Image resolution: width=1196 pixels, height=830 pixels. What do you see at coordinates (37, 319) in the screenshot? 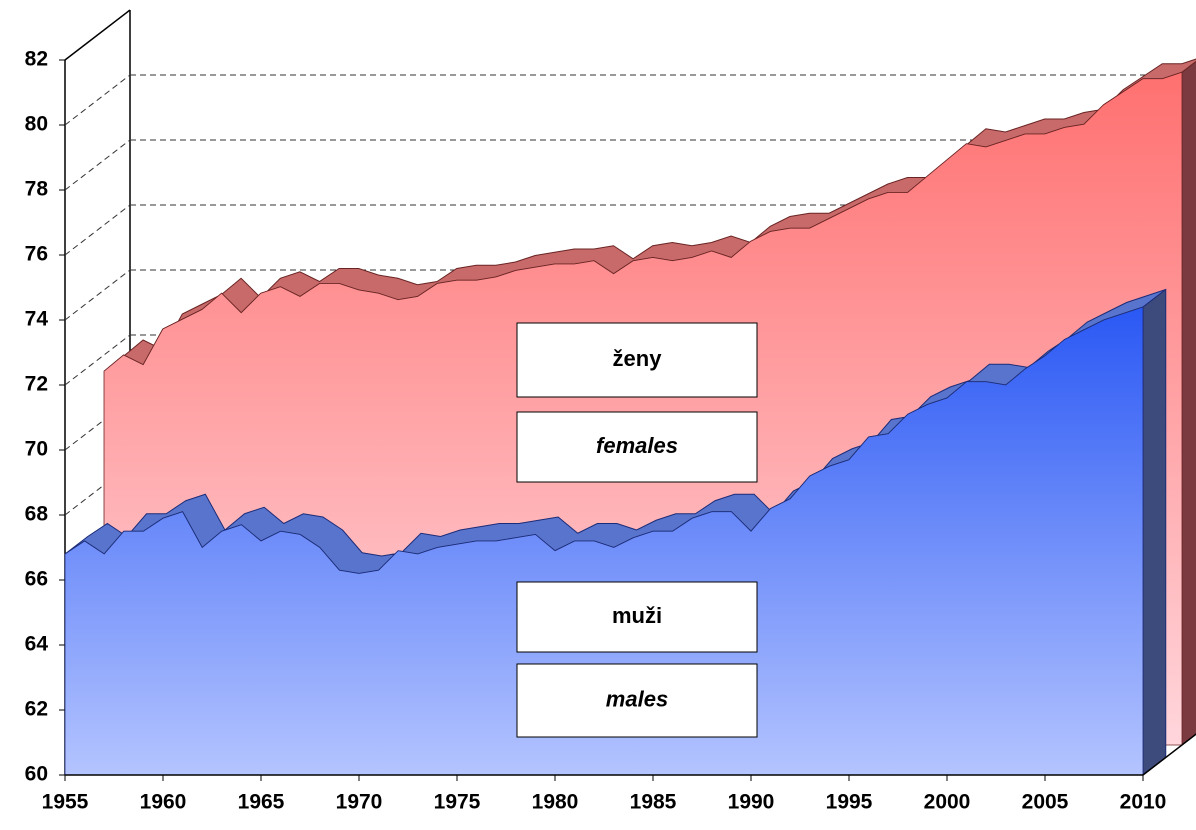
I see `y-tick-label: 74` at bounding box center [37, 319].